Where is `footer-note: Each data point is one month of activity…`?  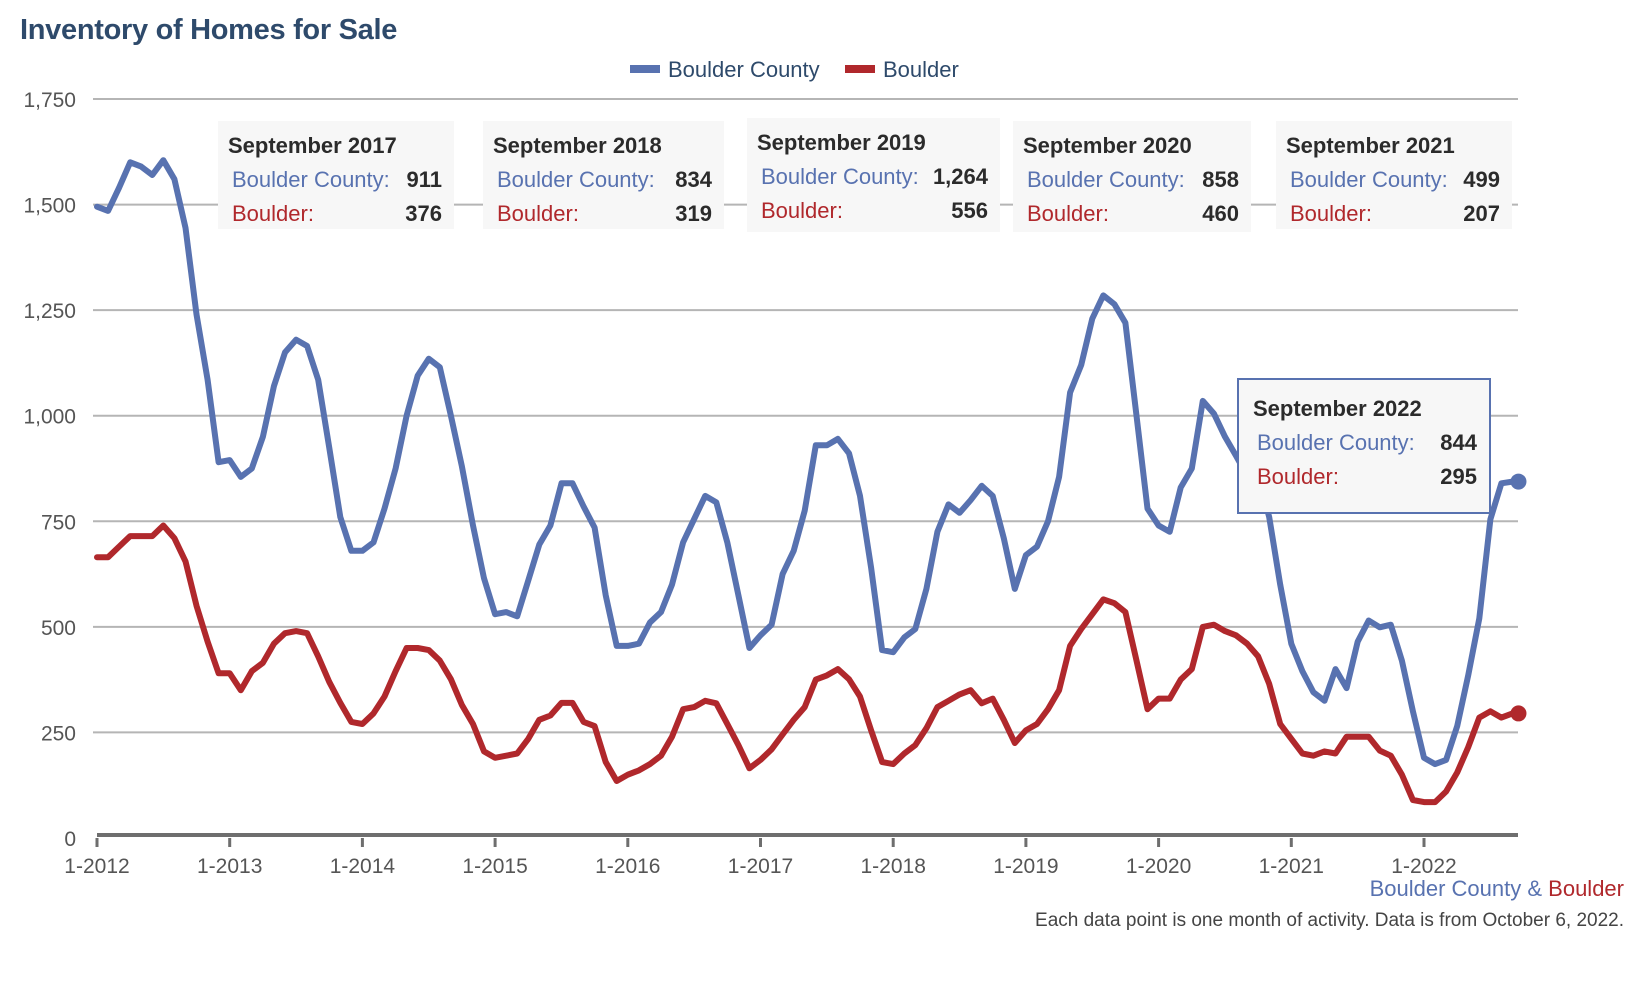
footer-note: Each data point is one month of activity… is located at coordinates (1329, 920).